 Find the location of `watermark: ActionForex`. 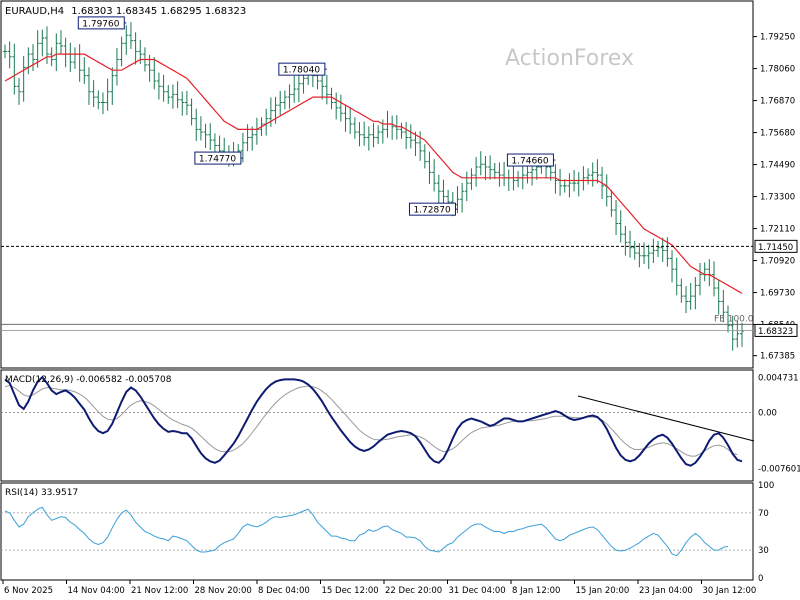

watermark: ActionForex is located at coordinates (569, 58).